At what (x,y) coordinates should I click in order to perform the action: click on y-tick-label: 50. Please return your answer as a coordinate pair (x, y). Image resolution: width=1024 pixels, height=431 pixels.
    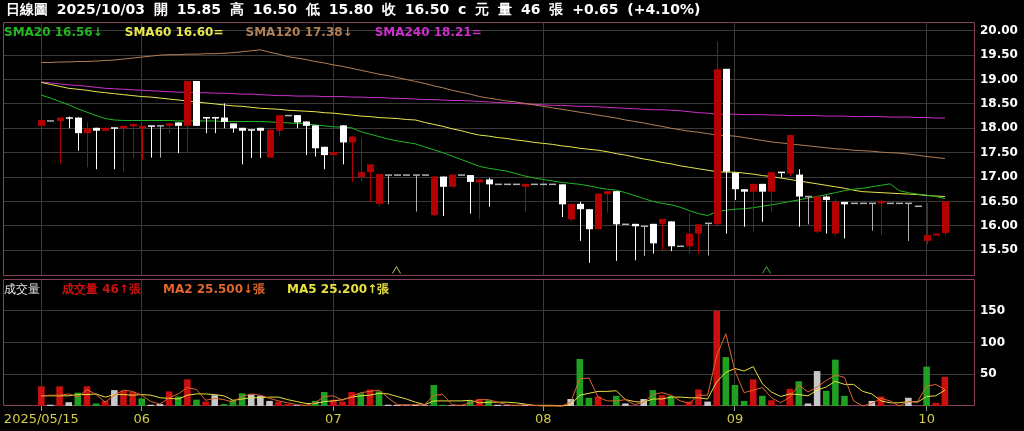
    Looking at the image, I should click on (988, 373).